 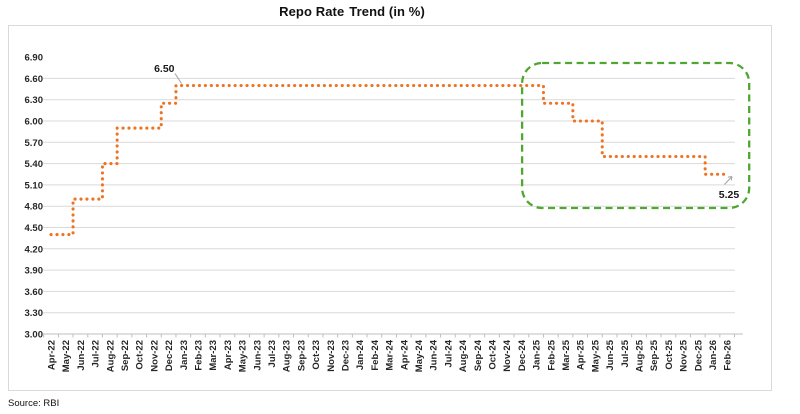 I want to click on x-axis-label: Dec-25, so click(x=698, y=355).